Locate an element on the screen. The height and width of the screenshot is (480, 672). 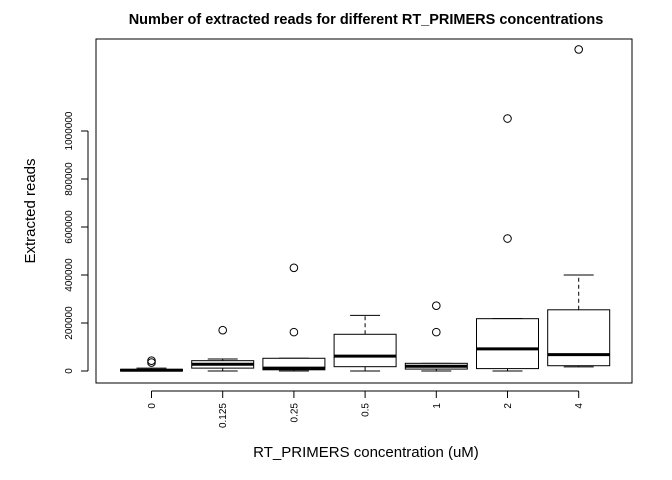
x-tick-label: 0.5 is located at coordinates (366, 410).